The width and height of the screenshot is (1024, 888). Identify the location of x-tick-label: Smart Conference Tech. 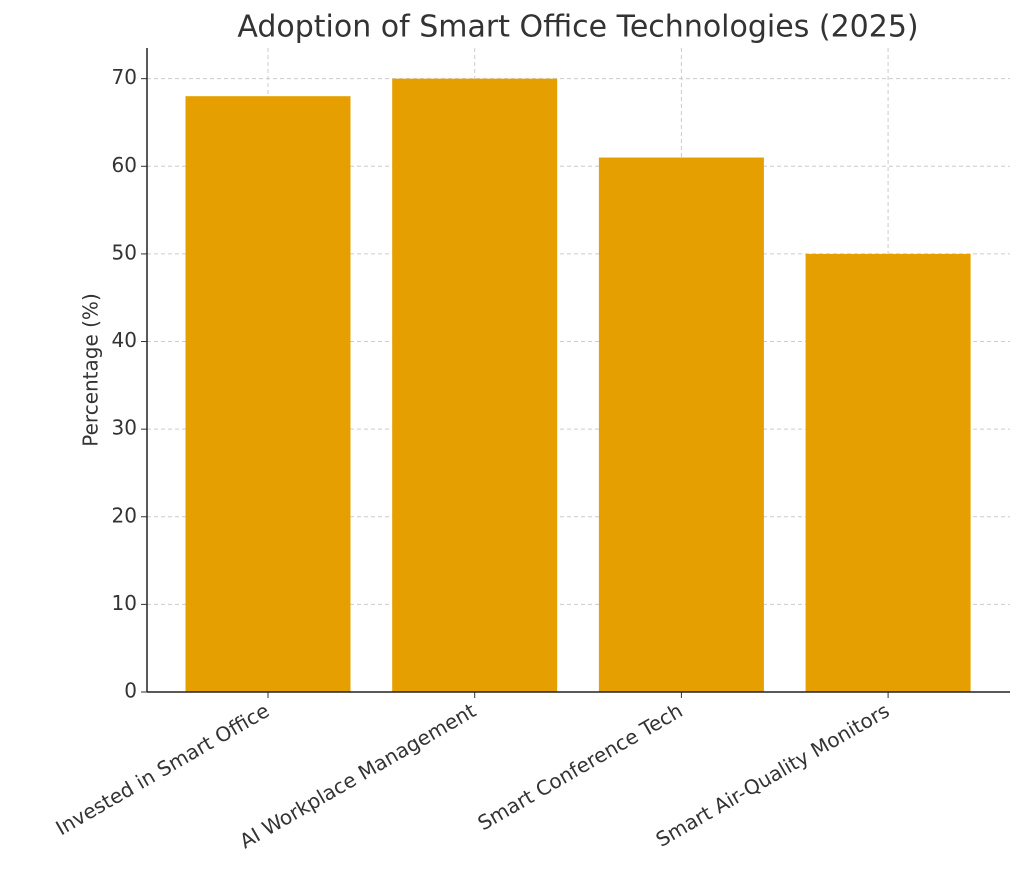
(579, 766).